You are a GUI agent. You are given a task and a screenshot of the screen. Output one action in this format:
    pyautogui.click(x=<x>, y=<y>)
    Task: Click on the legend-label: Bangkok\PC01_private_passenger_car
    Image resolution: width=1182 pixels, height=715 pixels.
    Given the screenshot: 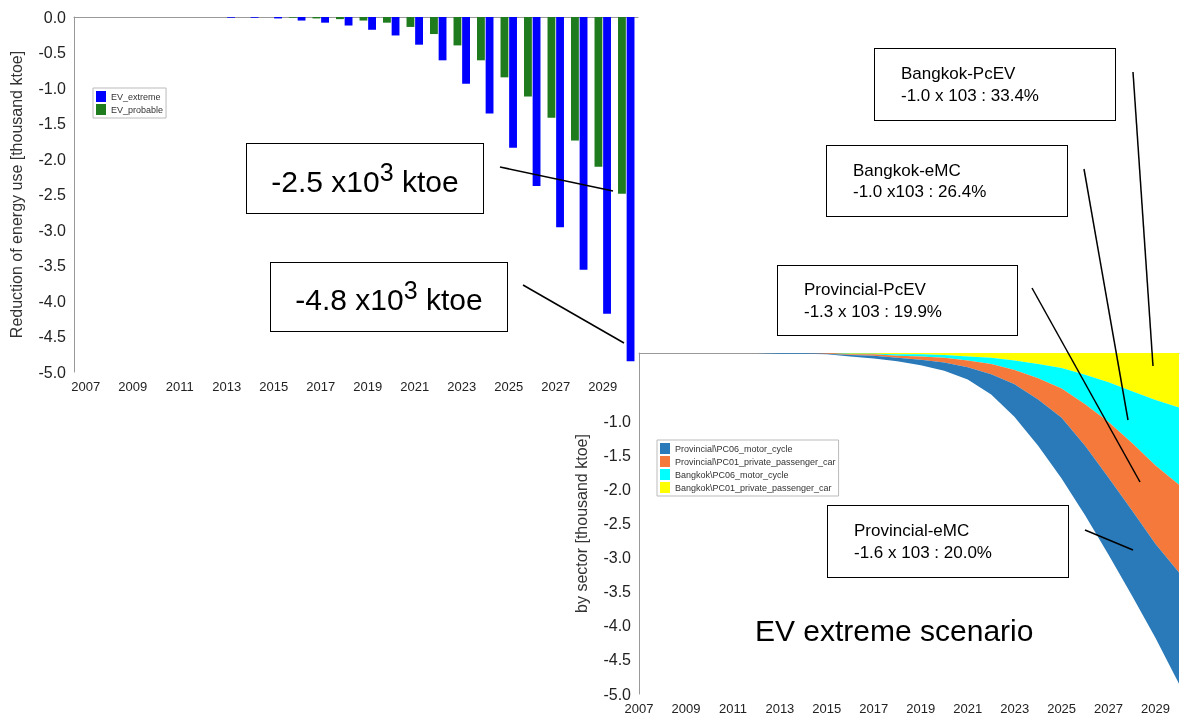 What is the action you would take?
    pyautogui.click(x=753, y=487)
    